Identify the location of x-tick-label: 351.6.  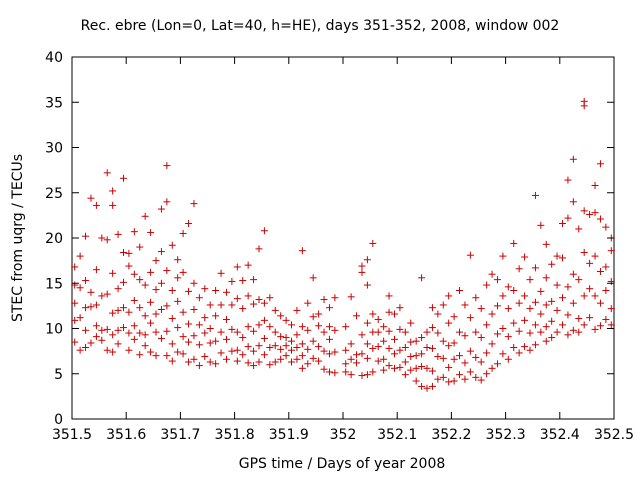
(126, 435).